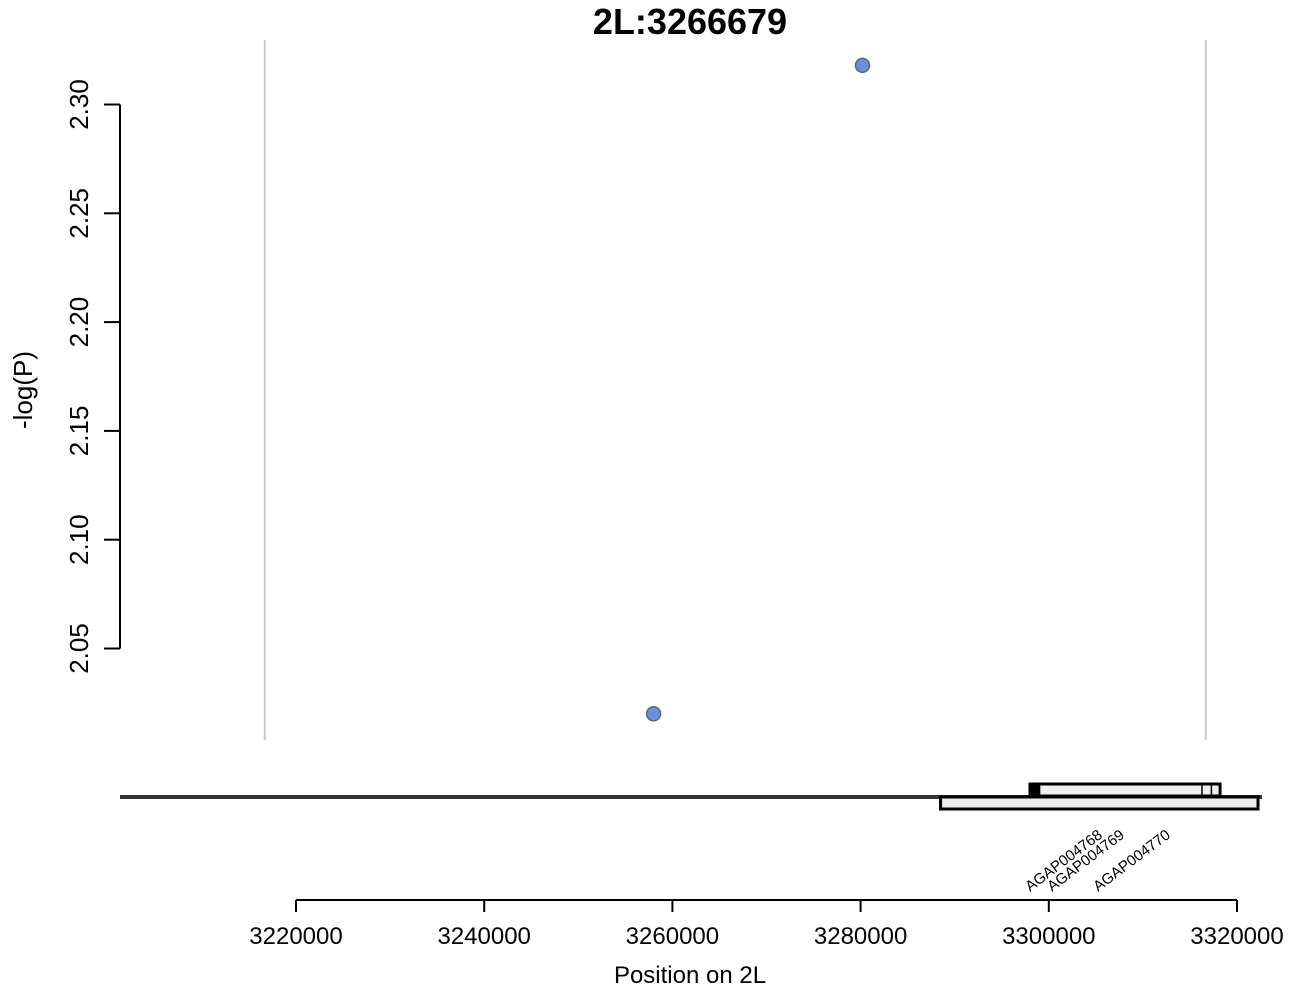  What do you see at coordinates (860, 936) in the screenshot?
I see `x-tick-label: 3280000` at bounding box center [860, 936].